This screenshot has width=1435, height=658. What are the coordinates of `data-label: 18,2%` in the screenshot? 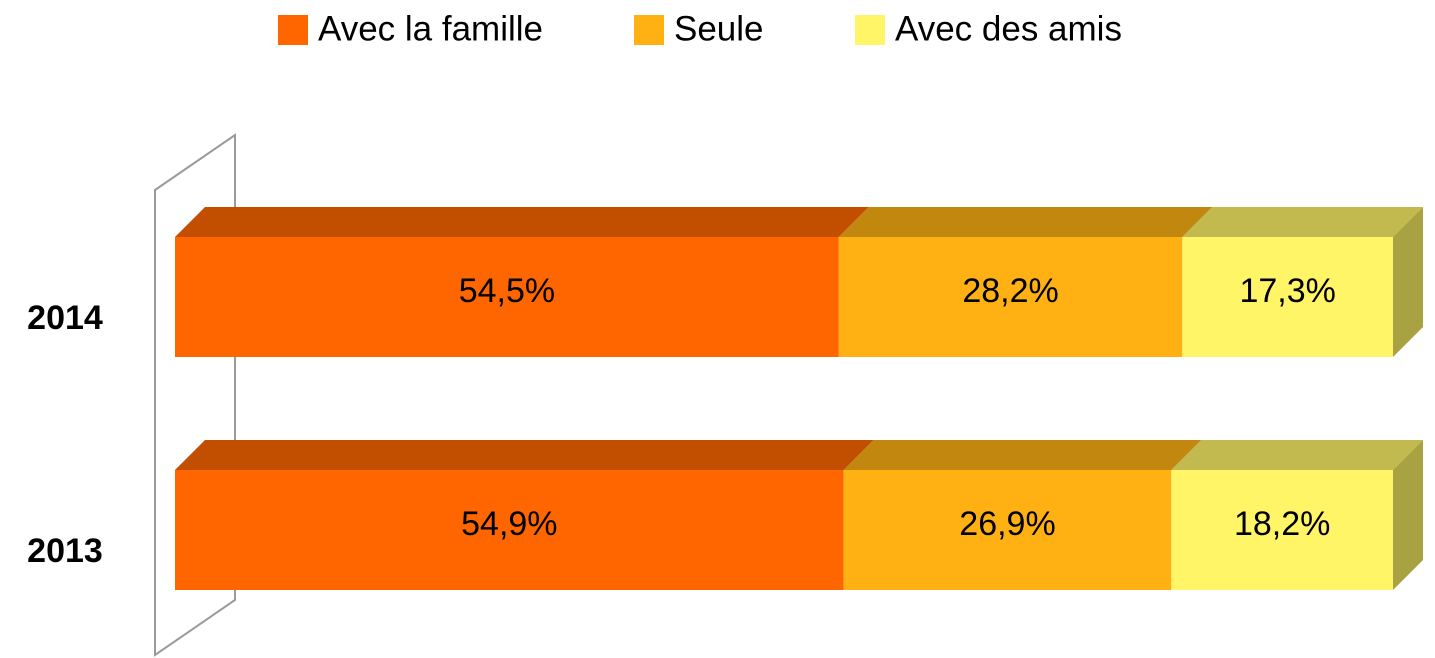 It's located at (1282, 524).